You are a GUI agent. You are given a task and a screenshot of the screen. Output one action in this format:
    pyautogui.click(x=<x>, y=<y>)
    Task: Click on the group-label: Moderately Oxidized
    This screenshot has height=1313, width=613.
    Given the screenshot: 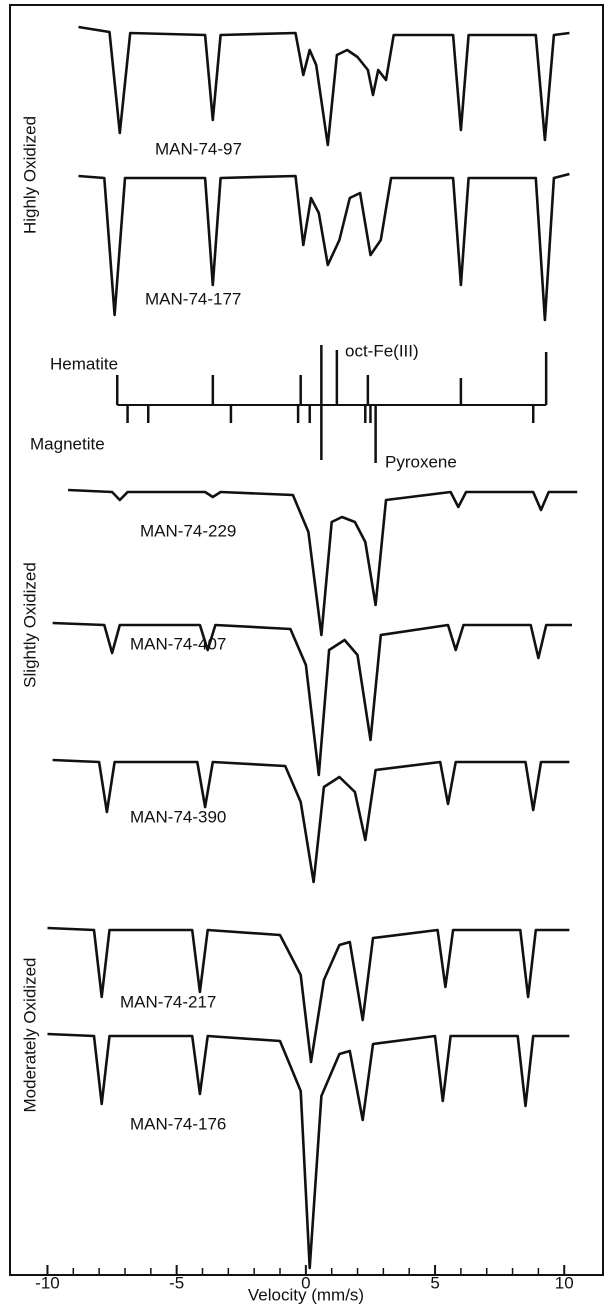 What is the action you would take?
    pyautogui.click(x=29, y=1035)
    